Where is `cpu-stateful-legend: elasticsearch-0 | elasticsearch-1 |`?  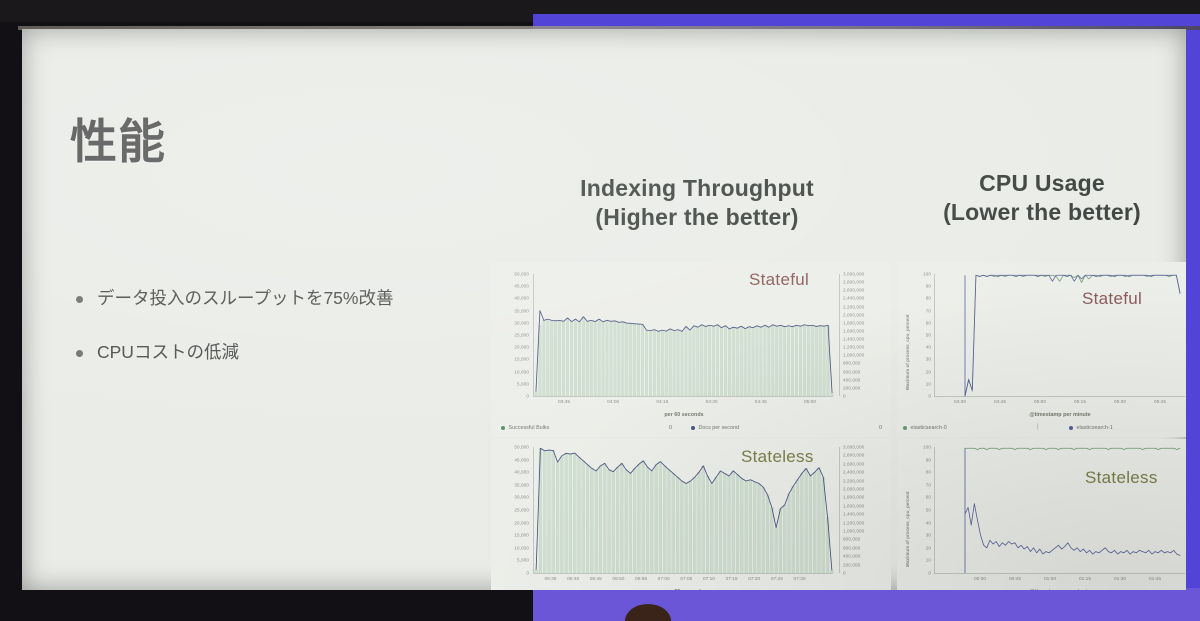
cpu-stateful-legend: elasticsearch-0 | elasticsearch-1 | is located at coordinates (1041, 430).